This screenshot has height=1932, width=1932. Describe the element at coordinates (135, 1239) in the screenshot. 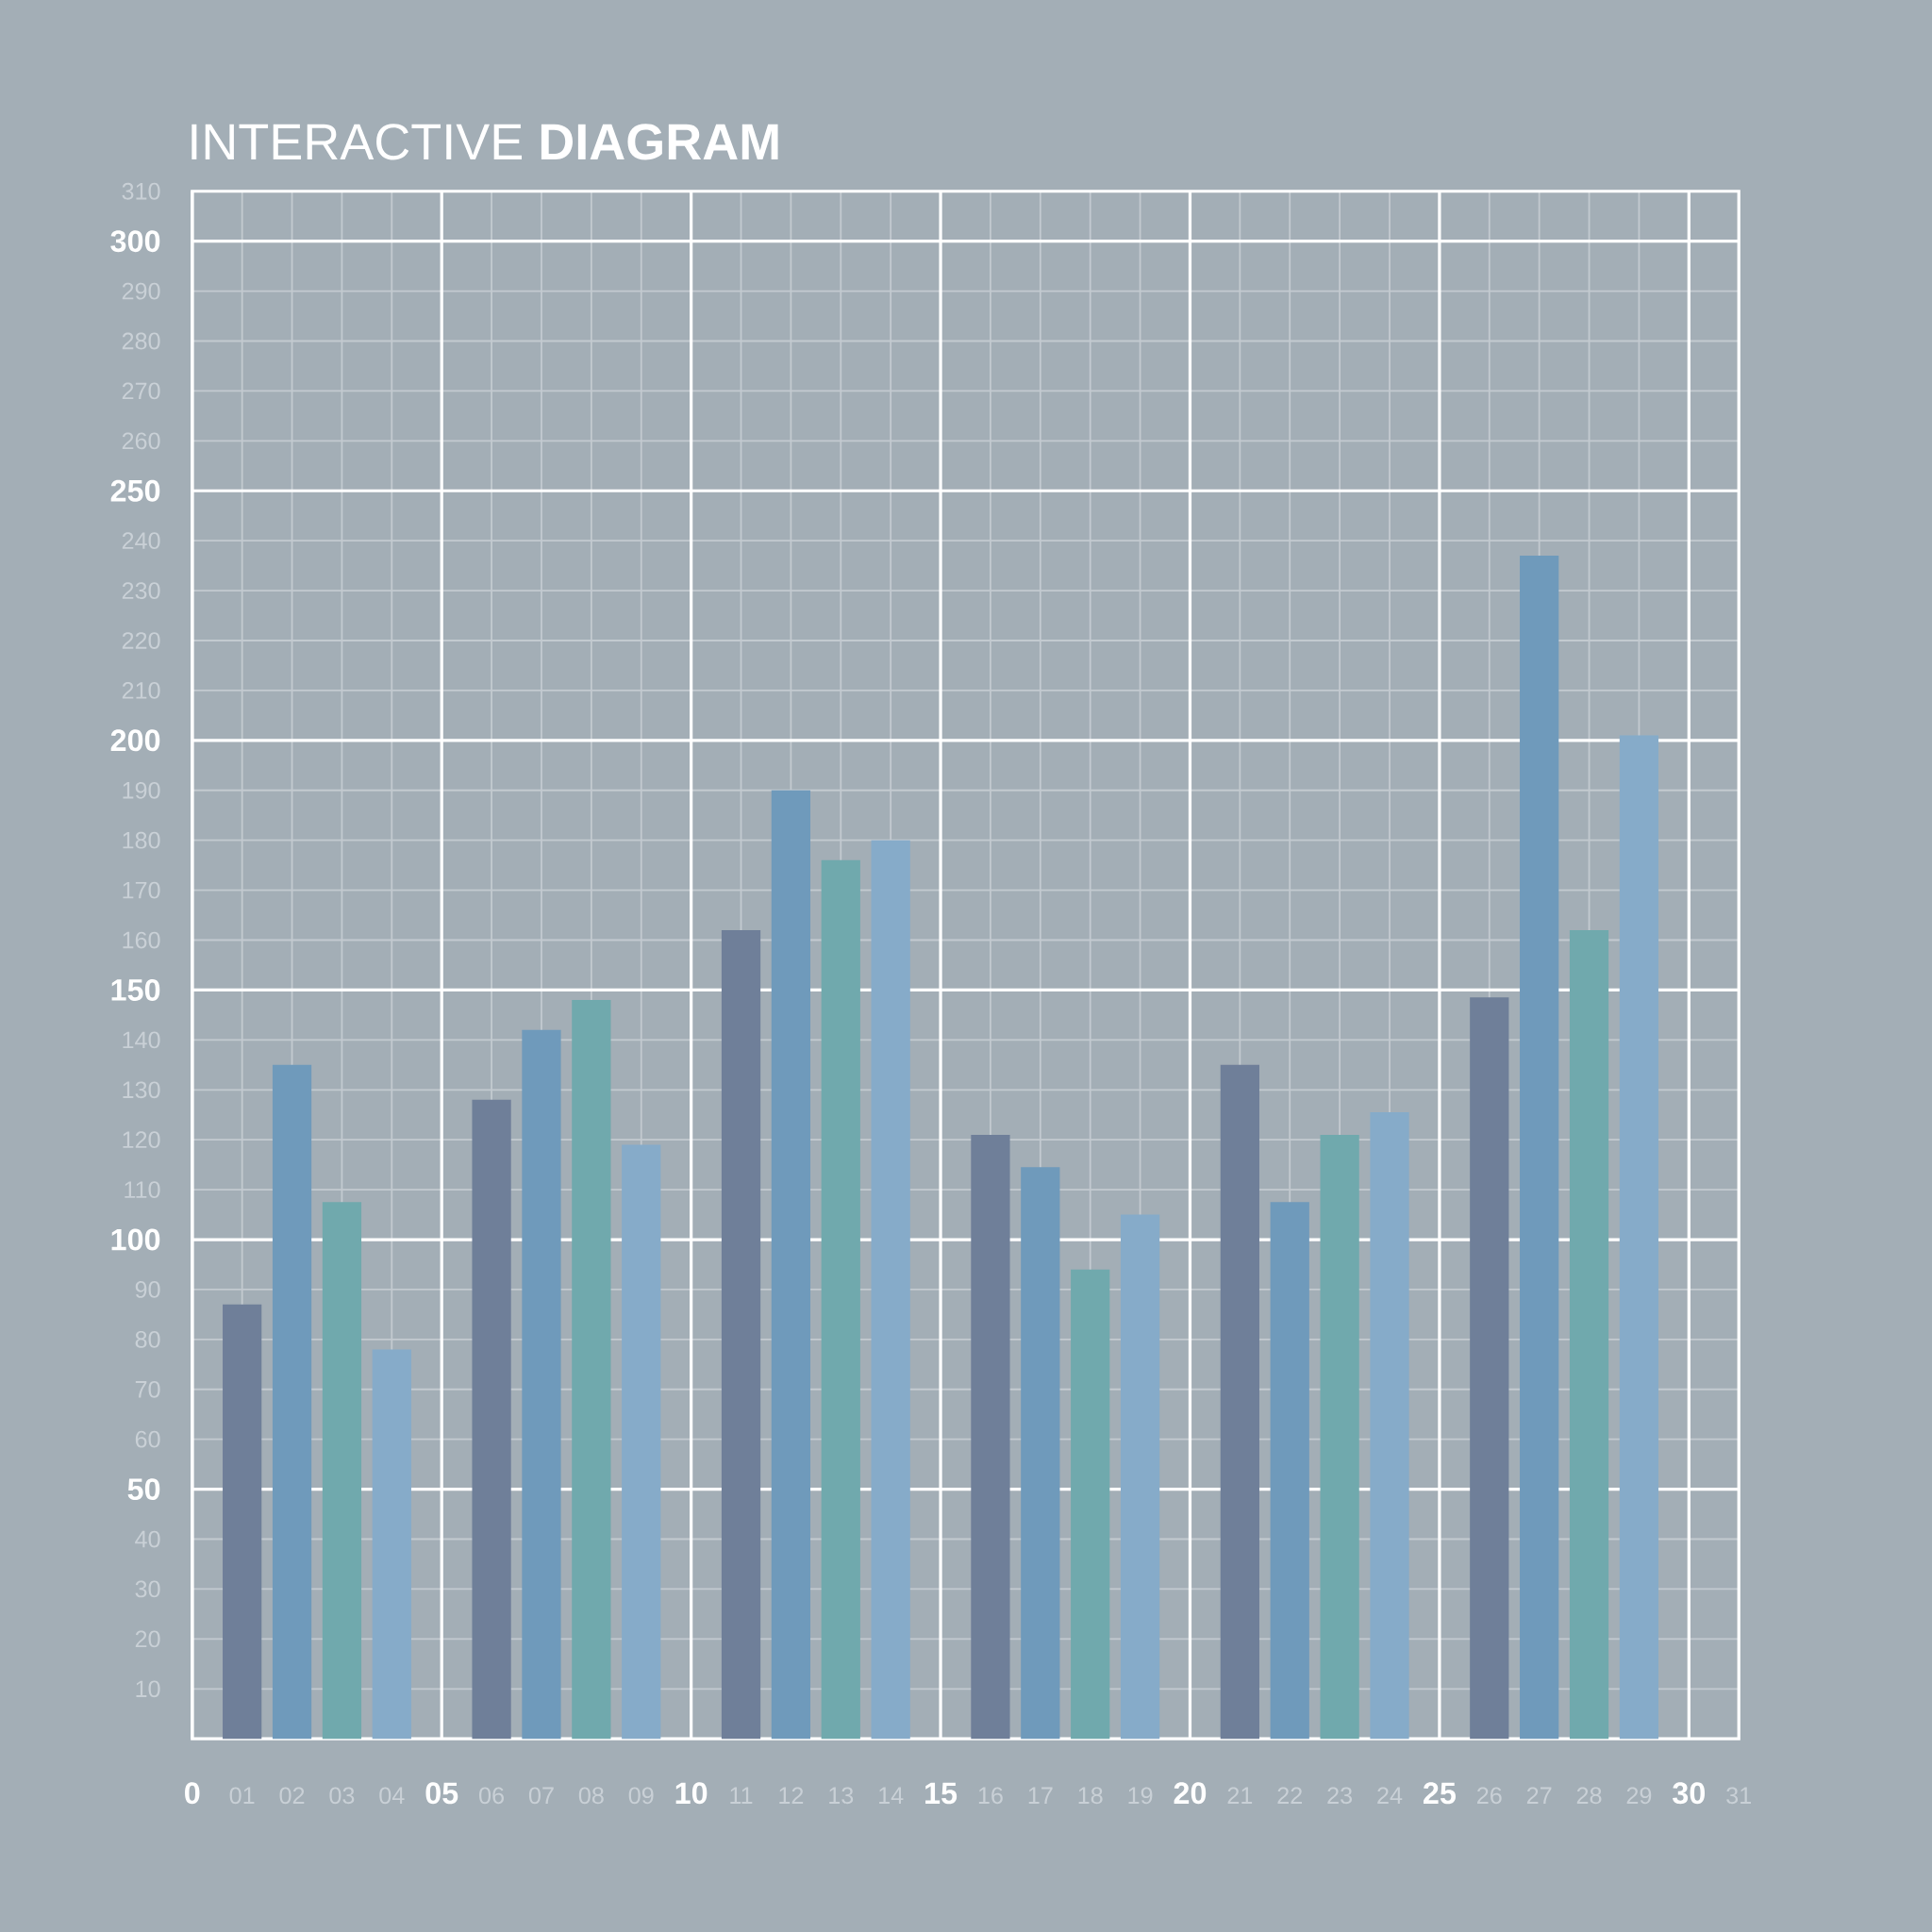

I see `y-tick-label: 100` at that location.